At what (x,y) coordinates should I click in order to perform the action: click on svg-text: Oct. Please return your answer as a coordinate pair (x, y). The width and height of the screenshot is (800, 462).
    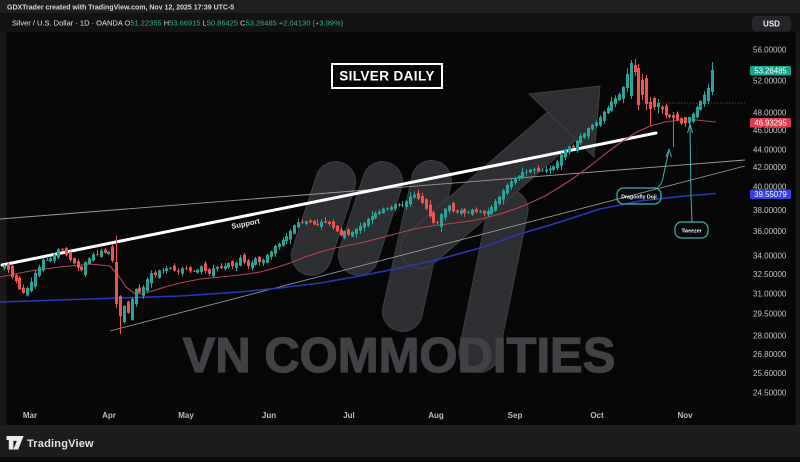
    Looking at the image, I should click on (597, 415).